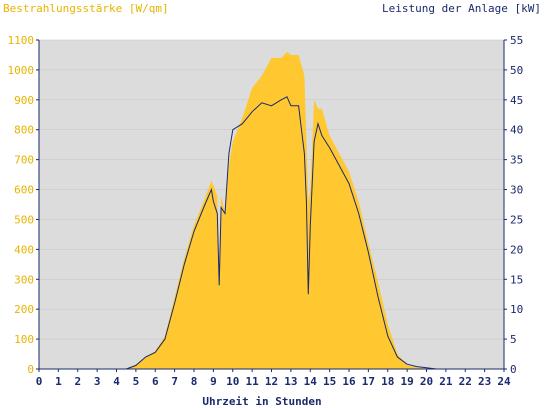  I want to click on left-tick-label: 100, so click(24, 339).